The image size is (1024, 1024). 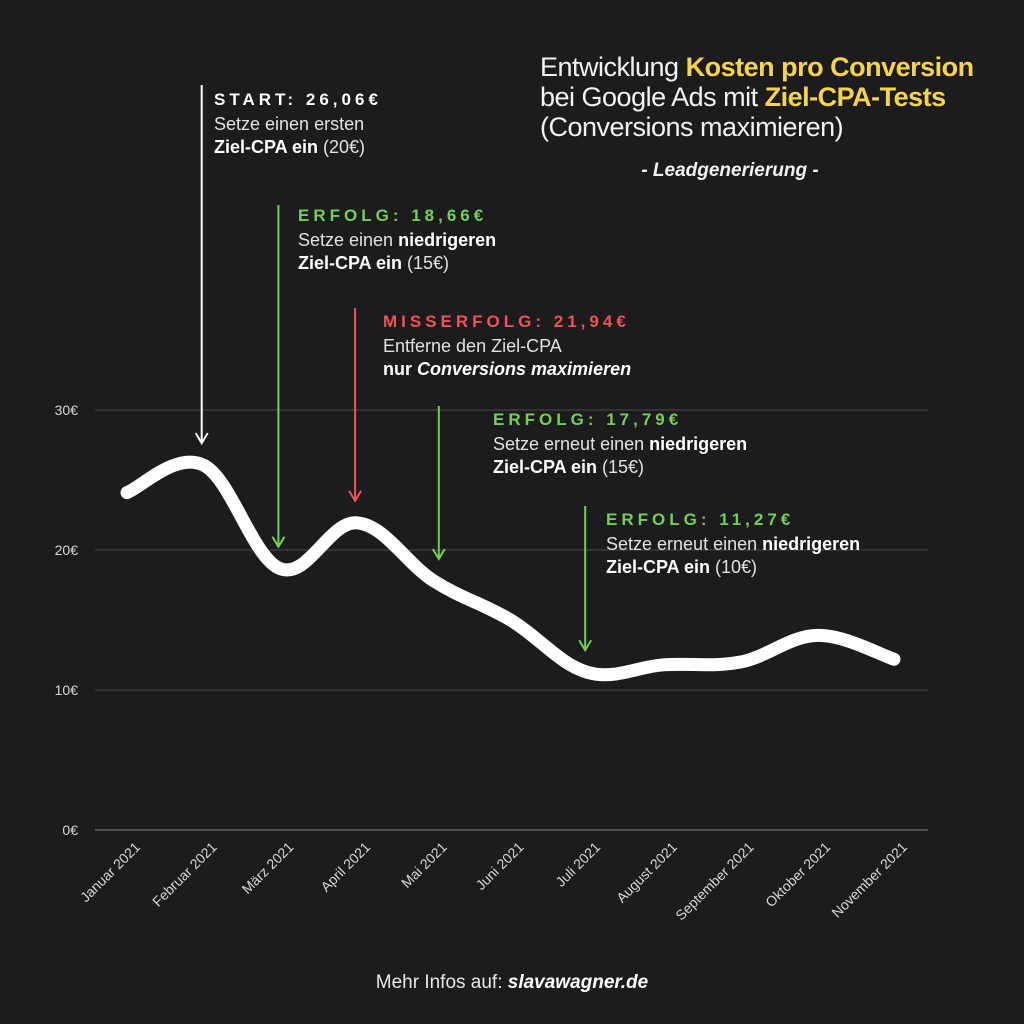 What do you see at coordinates (658, 567) in the screenshot?
I see `annotation-erfolg-3-bold2: Ziel-CPA ein` at bounding box center [658, 567].